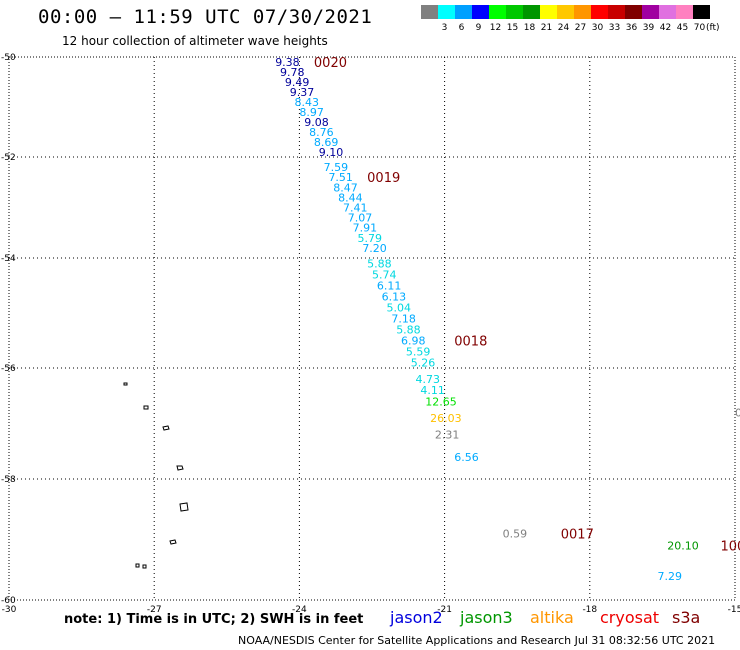 This screenshot has width=740, height=650. What do you see at coordinates (365, 228) in the screenshot?
I see `wave-height-label: 7.91` at bounding box center [365, 228].